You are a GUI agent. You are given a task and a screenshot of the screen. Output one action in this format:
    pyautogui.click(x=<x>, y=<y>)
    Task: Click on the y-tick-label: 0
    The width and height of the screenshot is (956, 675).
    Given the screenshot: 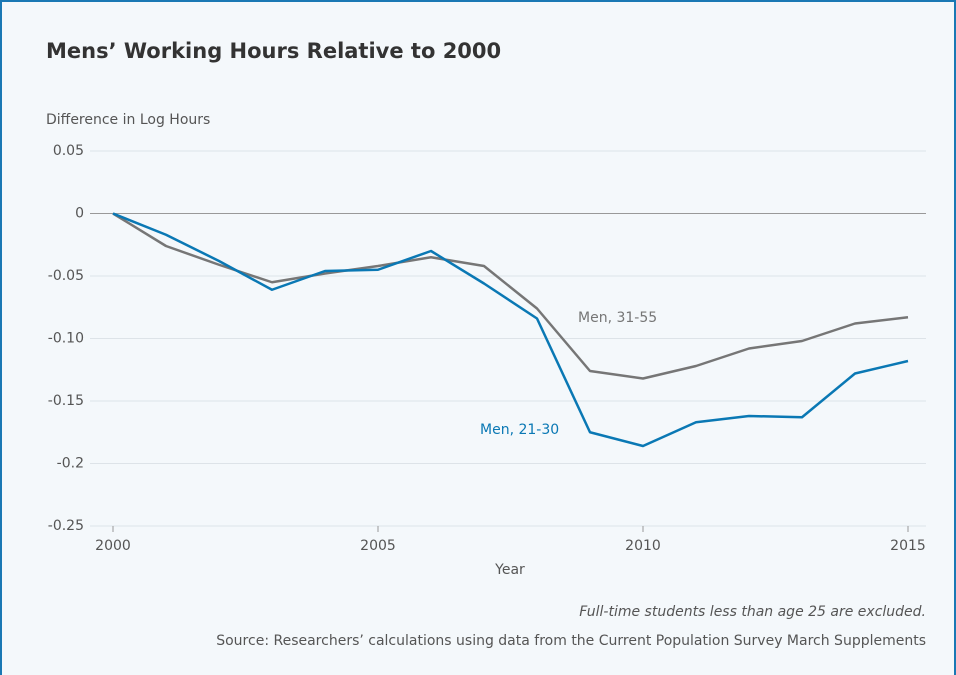 What is the action you would take?
    pyautogui.click(x=79, y=214)
    